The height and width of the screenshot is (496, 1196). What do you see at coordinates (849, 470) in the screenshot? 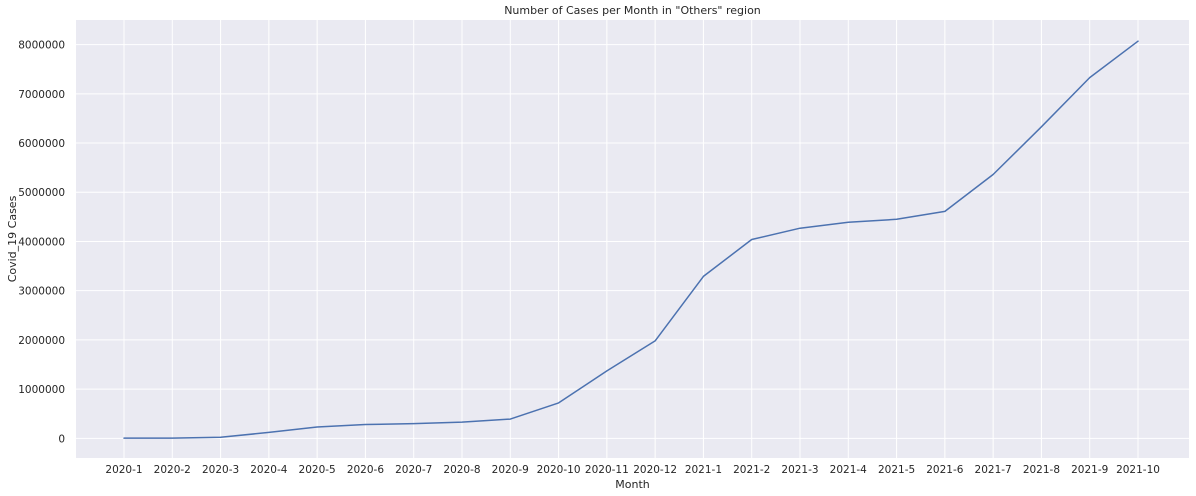
I see `x-tick-label: 2021-4` at bounding box center [849, 470].